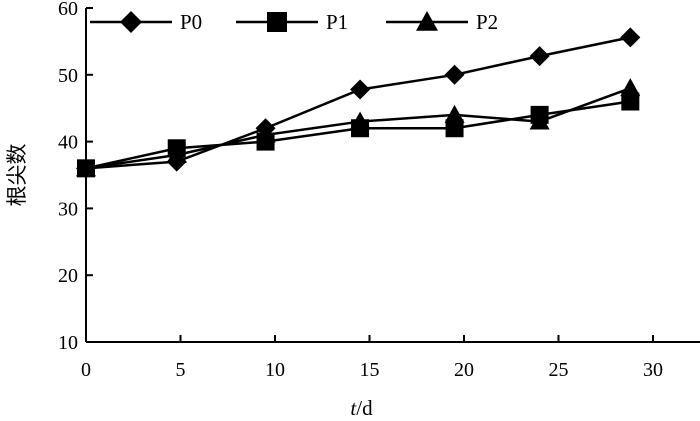  Describe the element at coordinates (68, 209) in the screenshot. I see `y-tick-label: 30` at that location.